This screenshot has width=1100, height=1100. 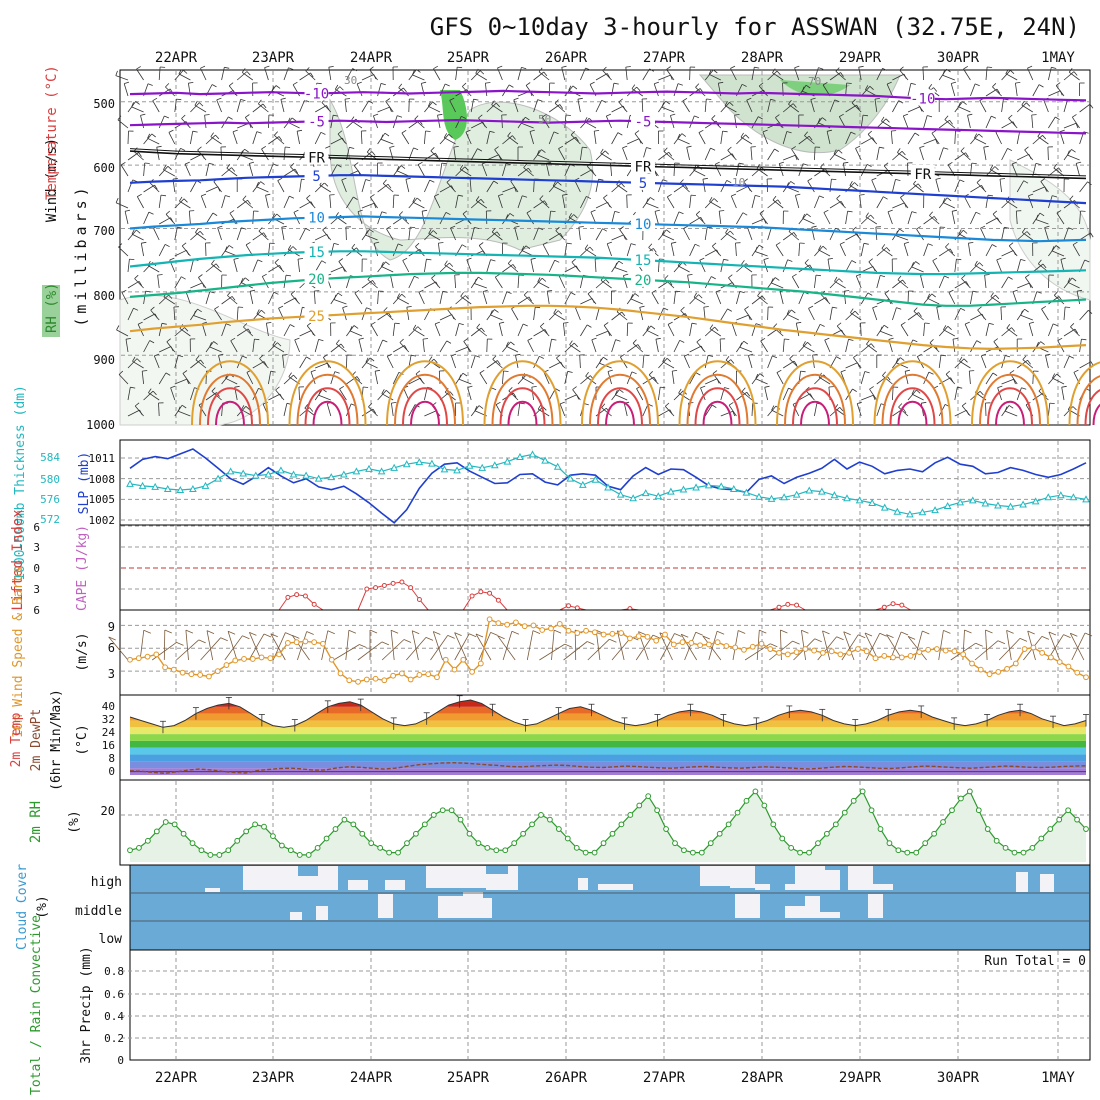 I want to click on wind10m-barb-flag, so click(x=224, y=639).